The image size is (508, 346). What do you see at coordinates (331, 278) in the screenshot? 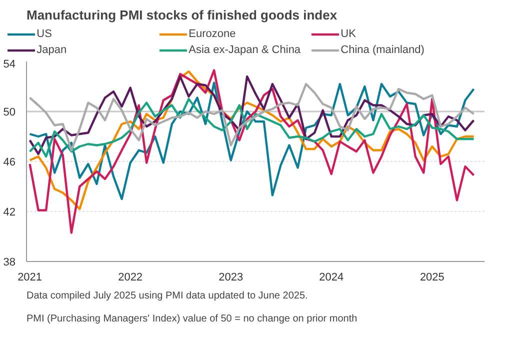
I see `x-tick-label: 2024` at bounding box center [331, 278].